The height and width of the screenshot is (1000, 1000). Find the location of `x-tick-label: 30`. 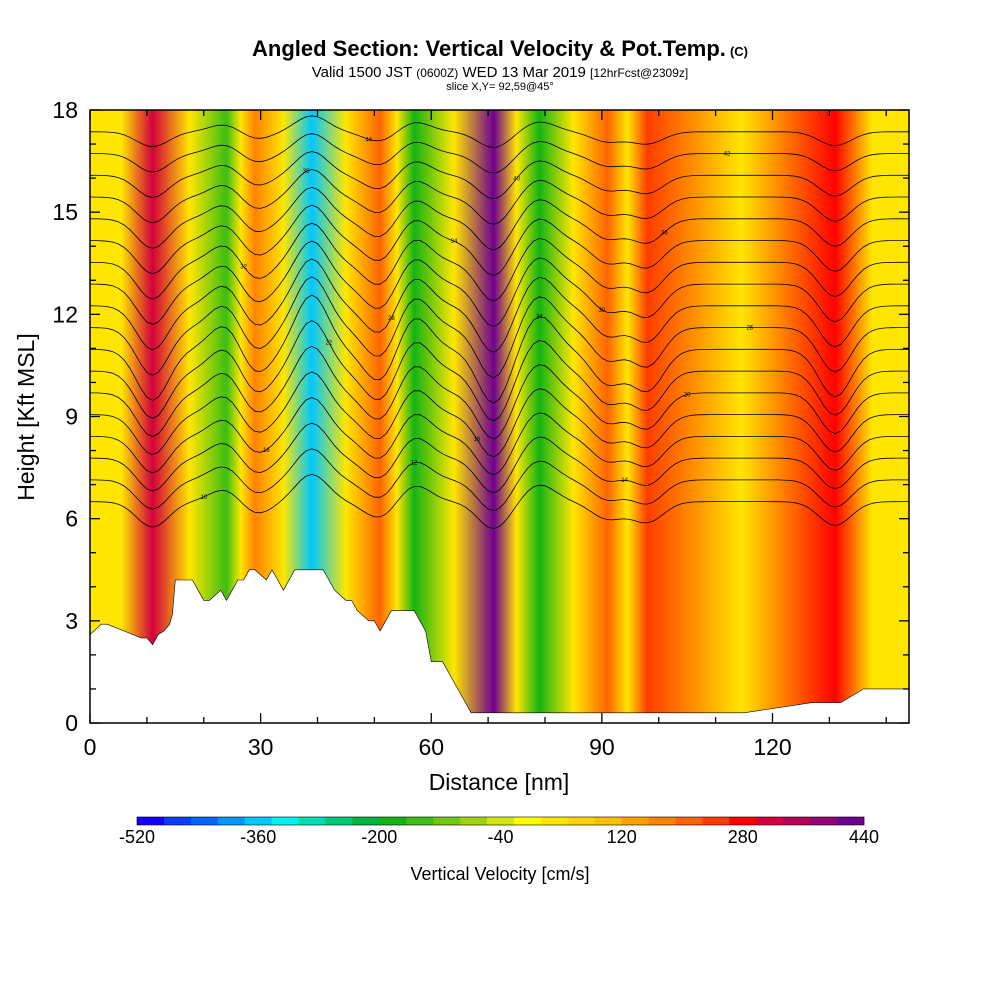

x-tick-label: 30 is located at coordinates (261, 747).